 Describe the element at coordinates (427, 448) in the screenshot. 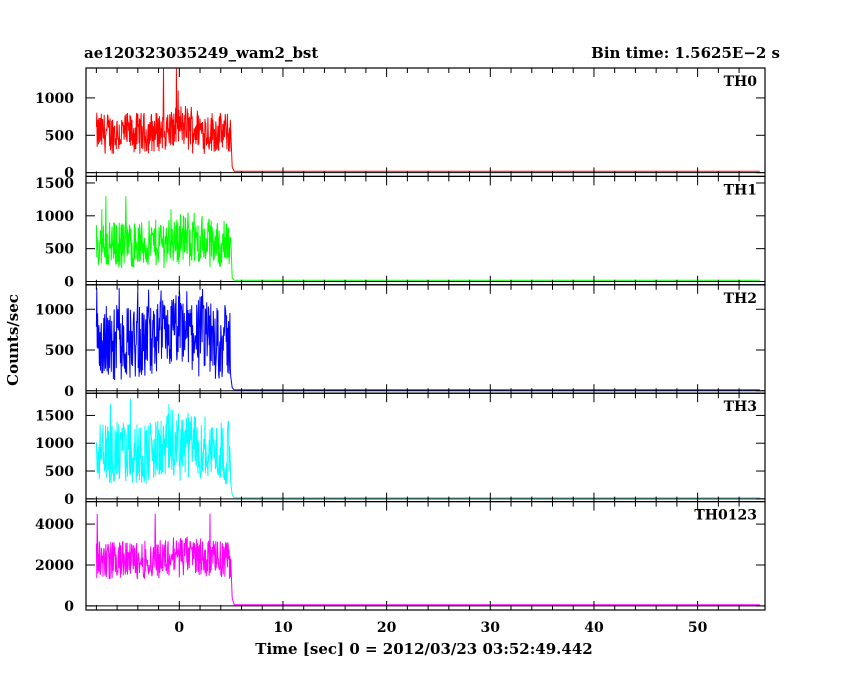

I see `series-line-th3` at that location.